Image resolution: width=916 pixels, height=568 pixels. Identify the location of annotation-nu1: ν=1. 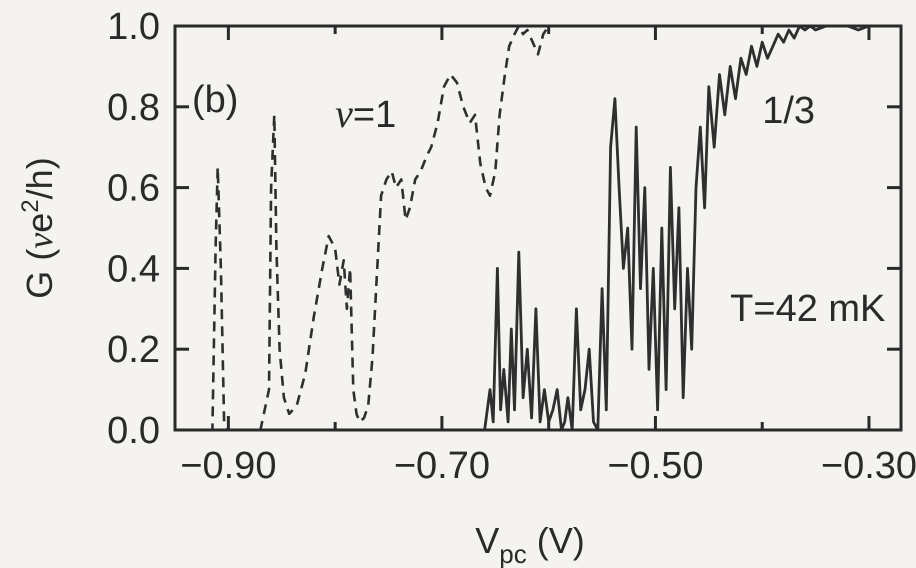
(365, 113).